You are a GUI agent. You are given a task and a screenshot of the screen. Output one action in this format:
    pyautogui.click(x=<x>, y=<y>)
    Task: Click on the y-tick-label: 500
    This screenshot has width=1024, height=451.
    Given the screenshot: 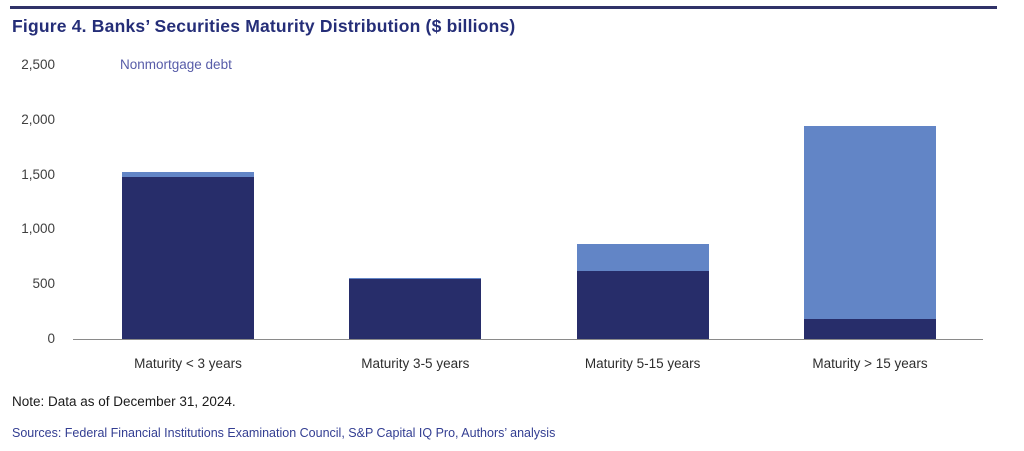 What is the action you would take?
    pyautogui.click(x=43, y=284)
    